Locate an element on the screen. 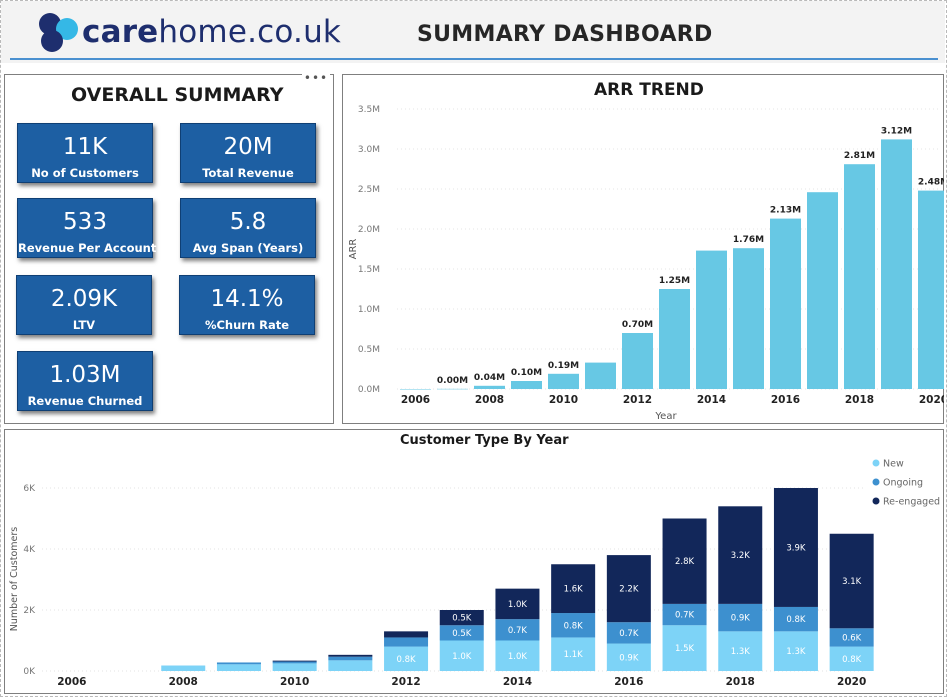 The image size is (947, 697). kpi-card-revenue-churned: 1.03M Revenue Churned is located at coordinates (85, 381).